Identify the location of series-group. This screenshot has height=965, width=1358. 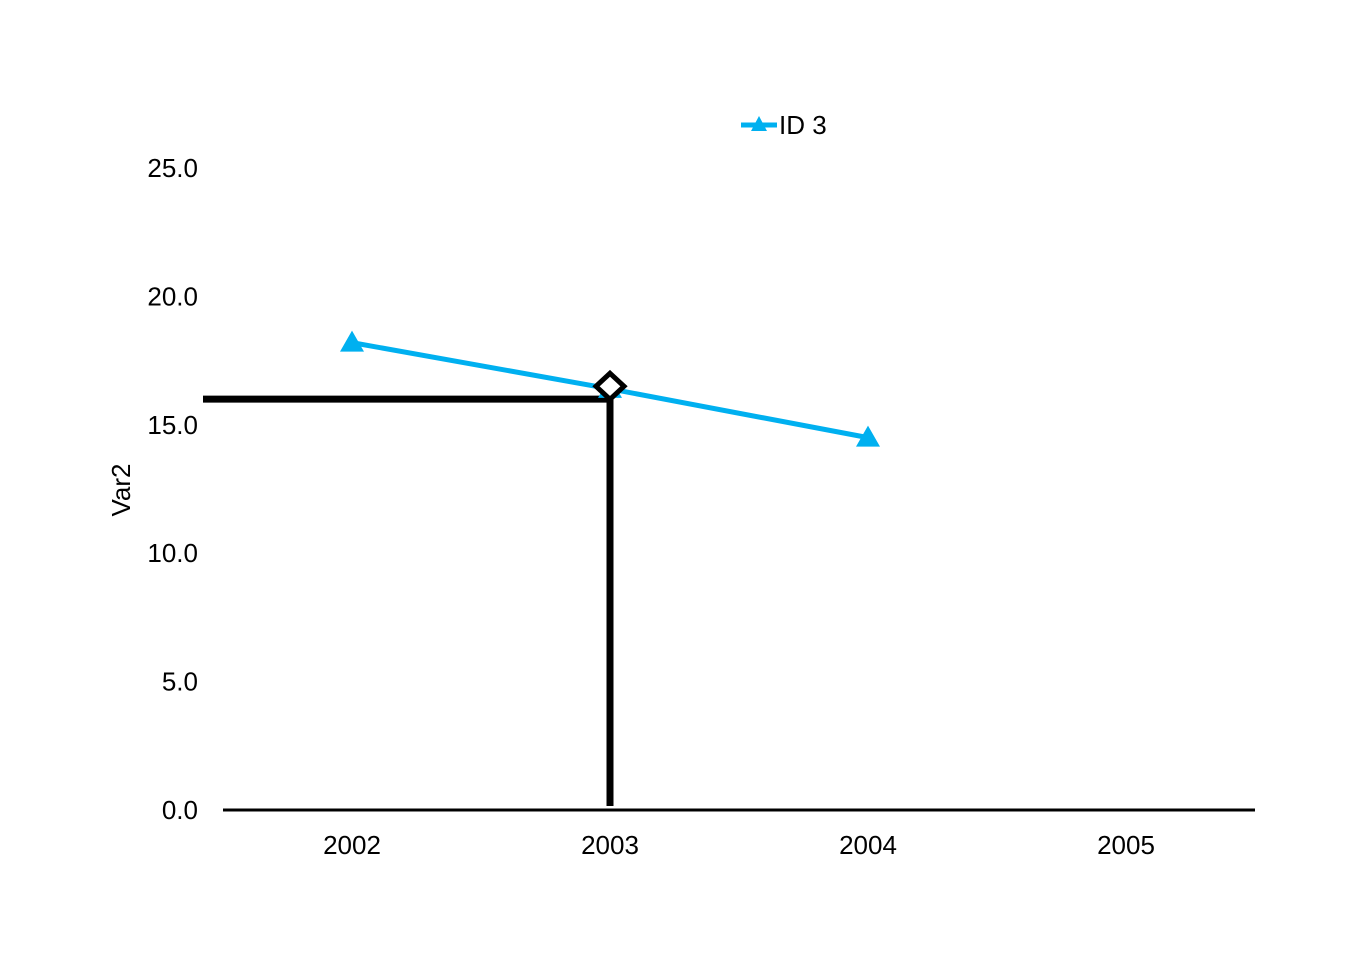
(610, 388).